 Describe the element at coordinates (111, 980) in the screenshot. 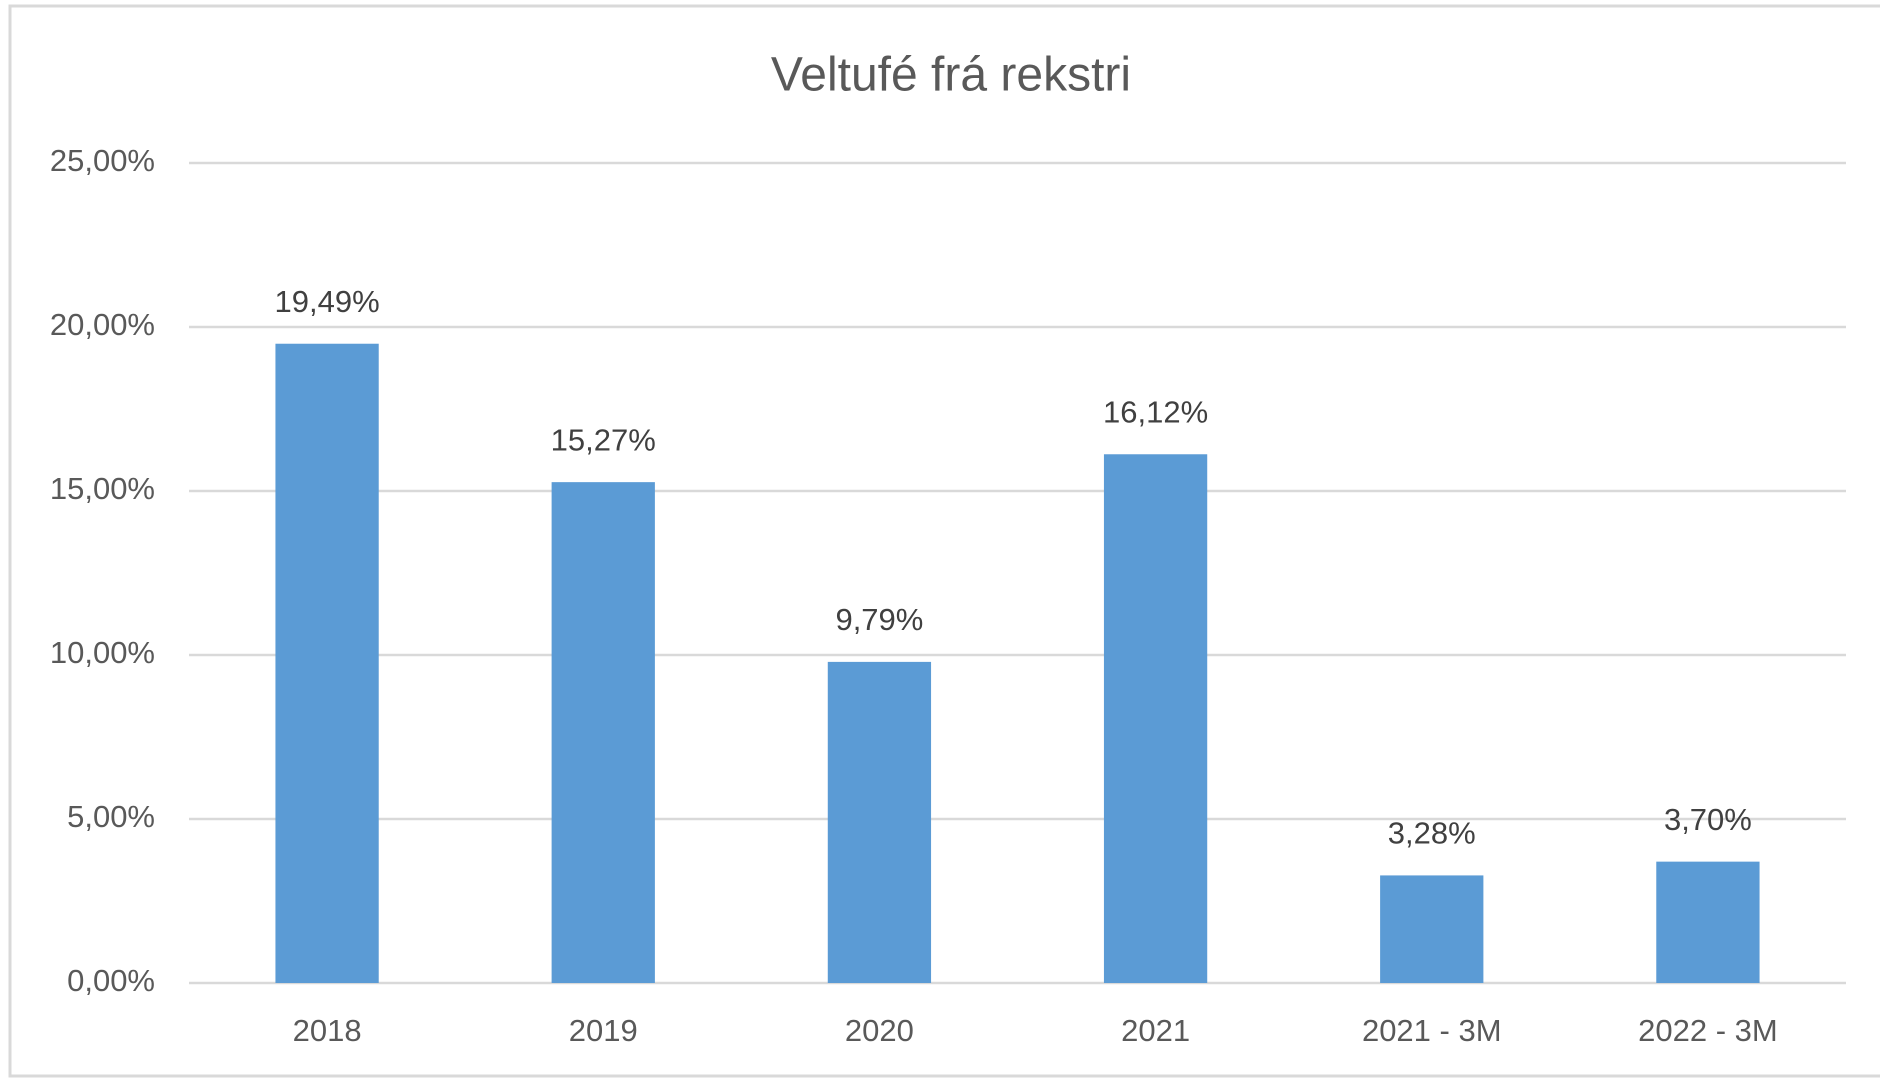

I see `y-tick-label: 0,00%` at that location.